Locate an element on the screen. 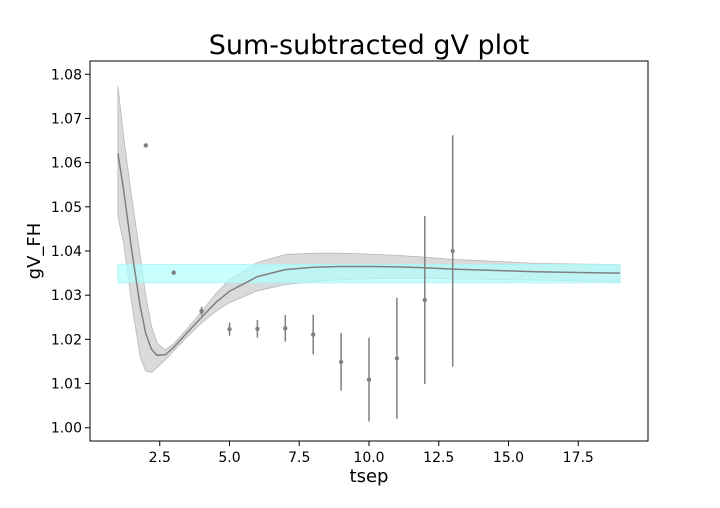  y-tick-label: 1.08 is located at coordinates (66, 75).